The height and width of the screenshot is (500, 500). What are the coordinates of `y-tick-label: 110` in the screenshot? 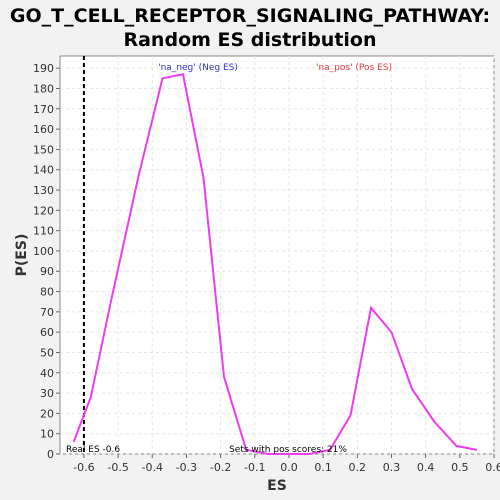 It's located at (43, 231).